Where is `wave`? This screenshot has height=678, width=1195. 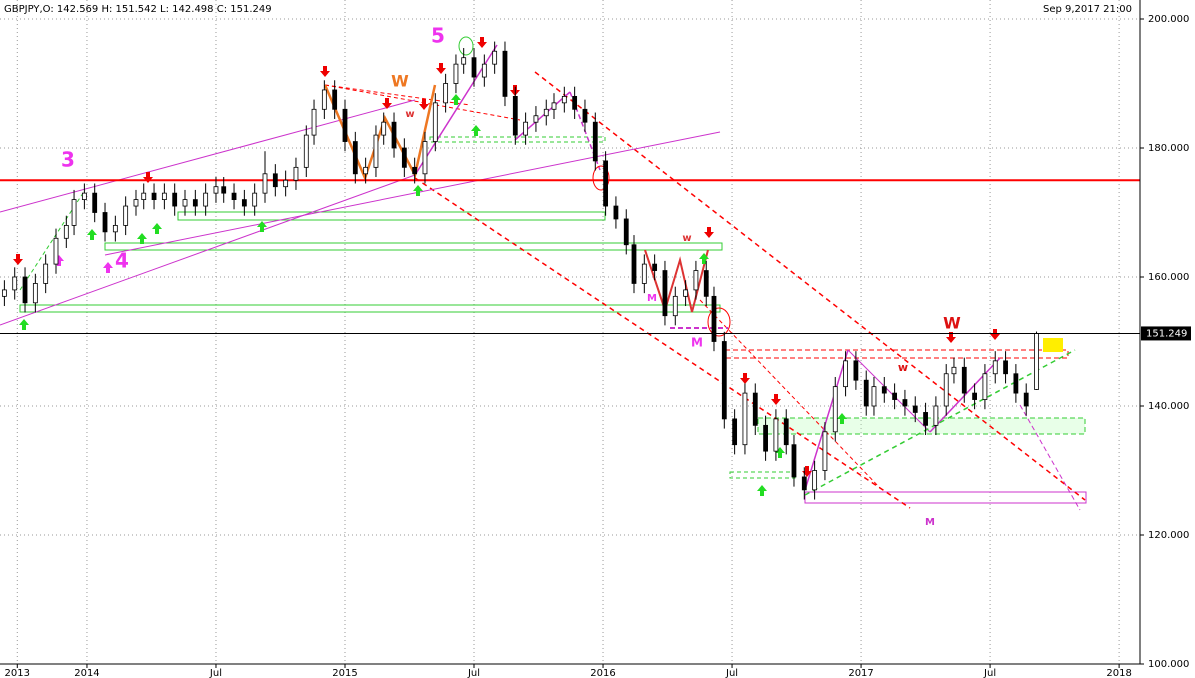
wave is located at coordinates (676, 281).